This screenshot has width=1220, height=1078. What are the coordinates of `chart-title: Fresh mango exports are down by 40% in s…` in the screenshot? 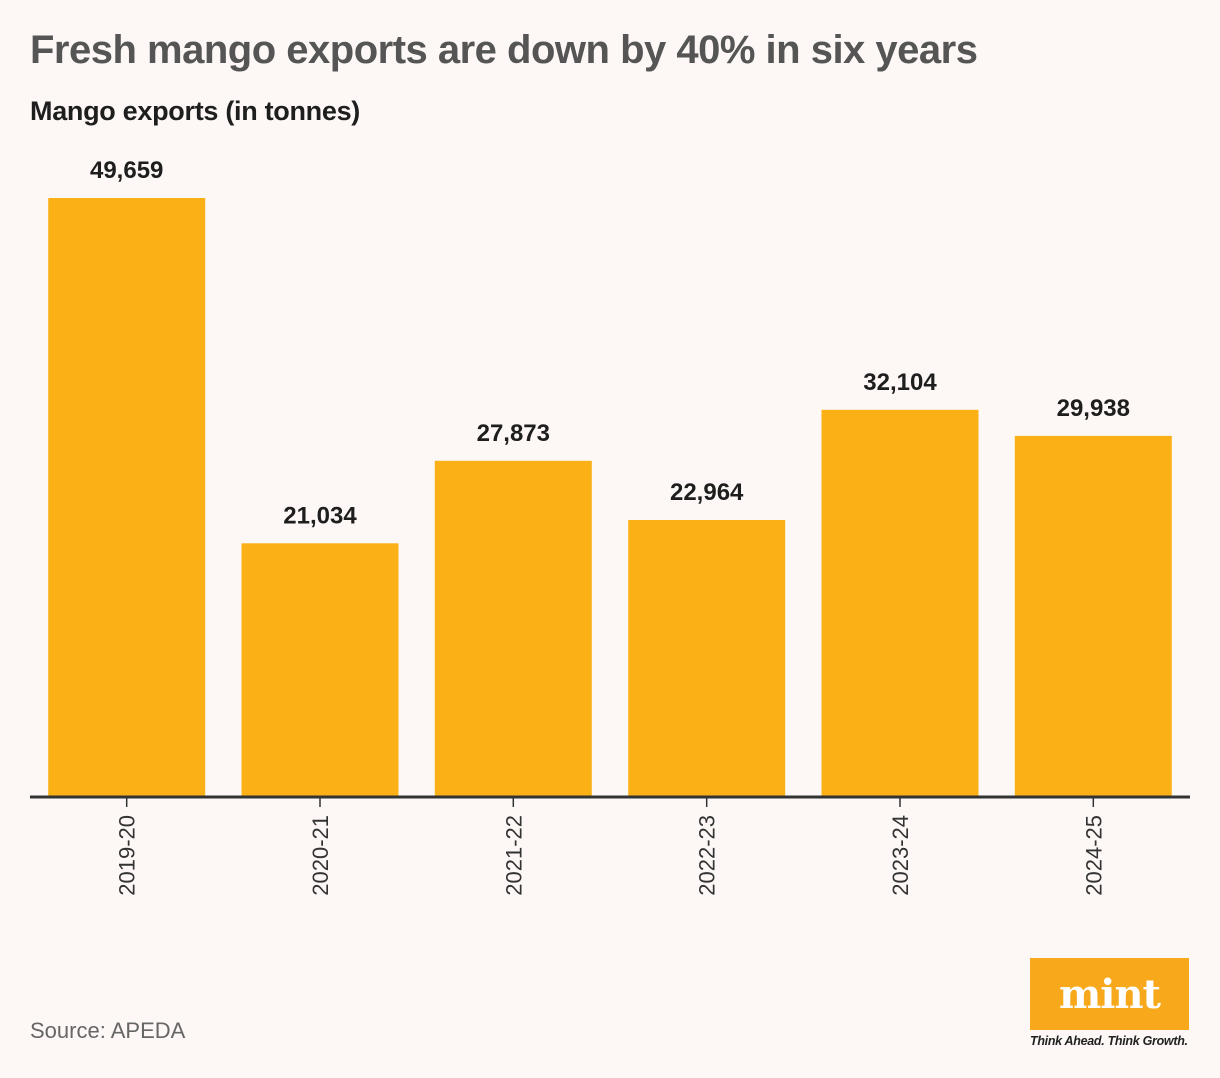 It's located at (504, 50).